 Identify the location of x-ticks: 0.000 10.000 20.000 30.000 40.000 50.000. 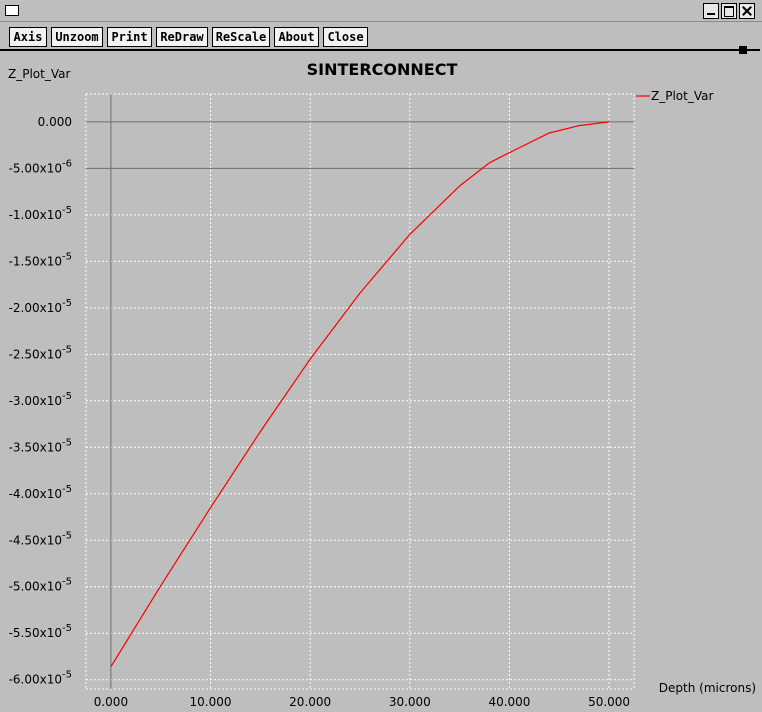
(362, 702).